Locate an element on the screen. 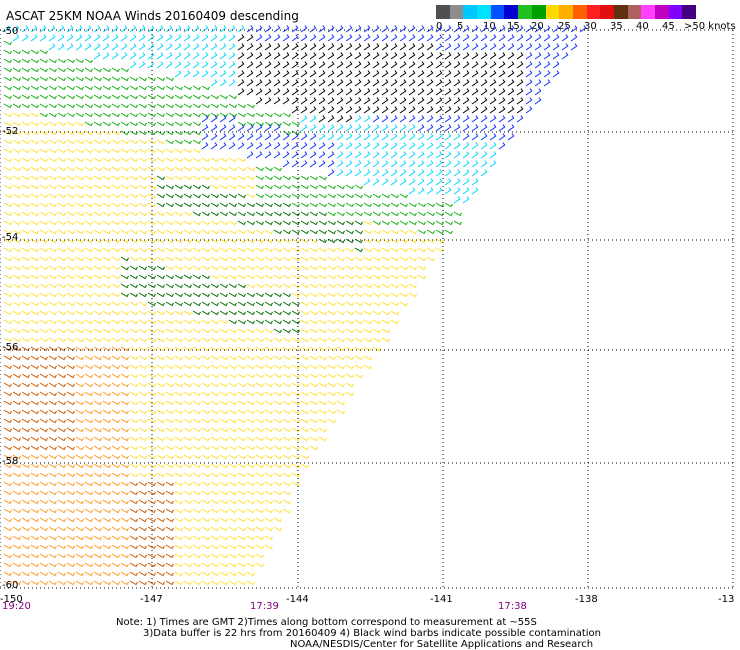 The height and width of the screenshot is (650, 740). colorbar-swatch is located at coordinates (484, 12).